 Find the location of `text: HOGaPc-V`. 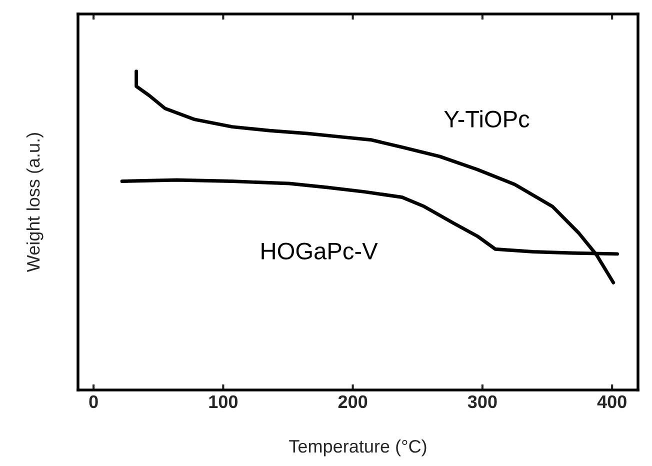

text: HOGaPc-V is located at coordinates (320, 251).